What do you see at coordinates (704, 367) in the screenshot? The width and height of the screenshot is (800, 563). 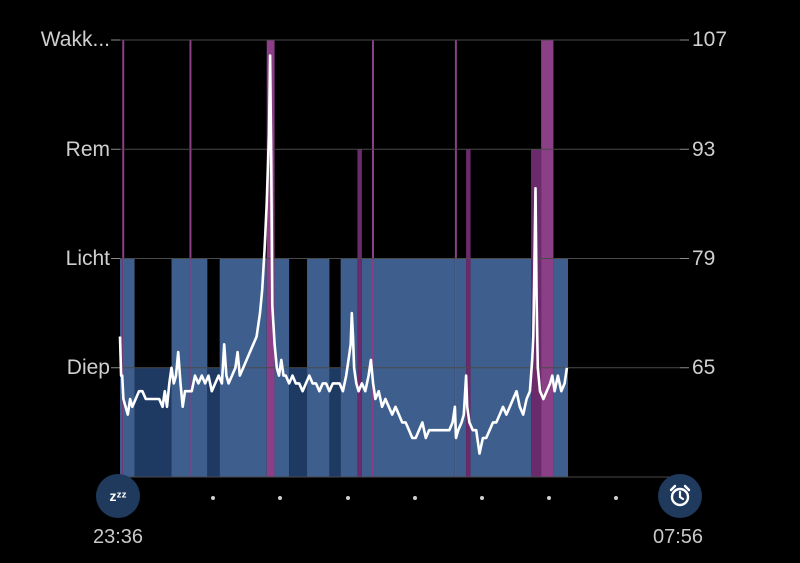 I see `hr-tick-65: 65` at bounding box center [704, 367].